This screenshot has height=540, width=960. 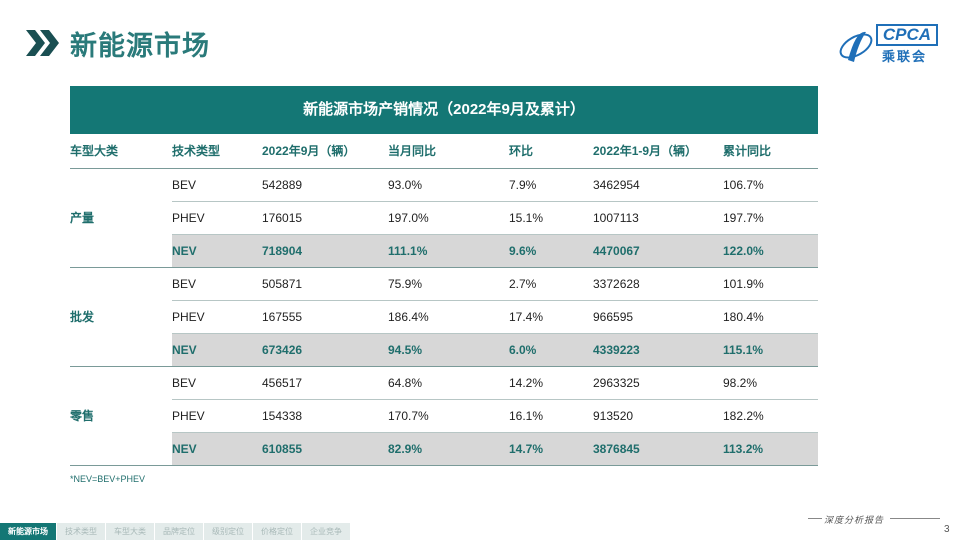 What do you see at coordinates (323, 251) in the screenshot?
I see `table-cell: 718904` at bounding box center [323, 251].